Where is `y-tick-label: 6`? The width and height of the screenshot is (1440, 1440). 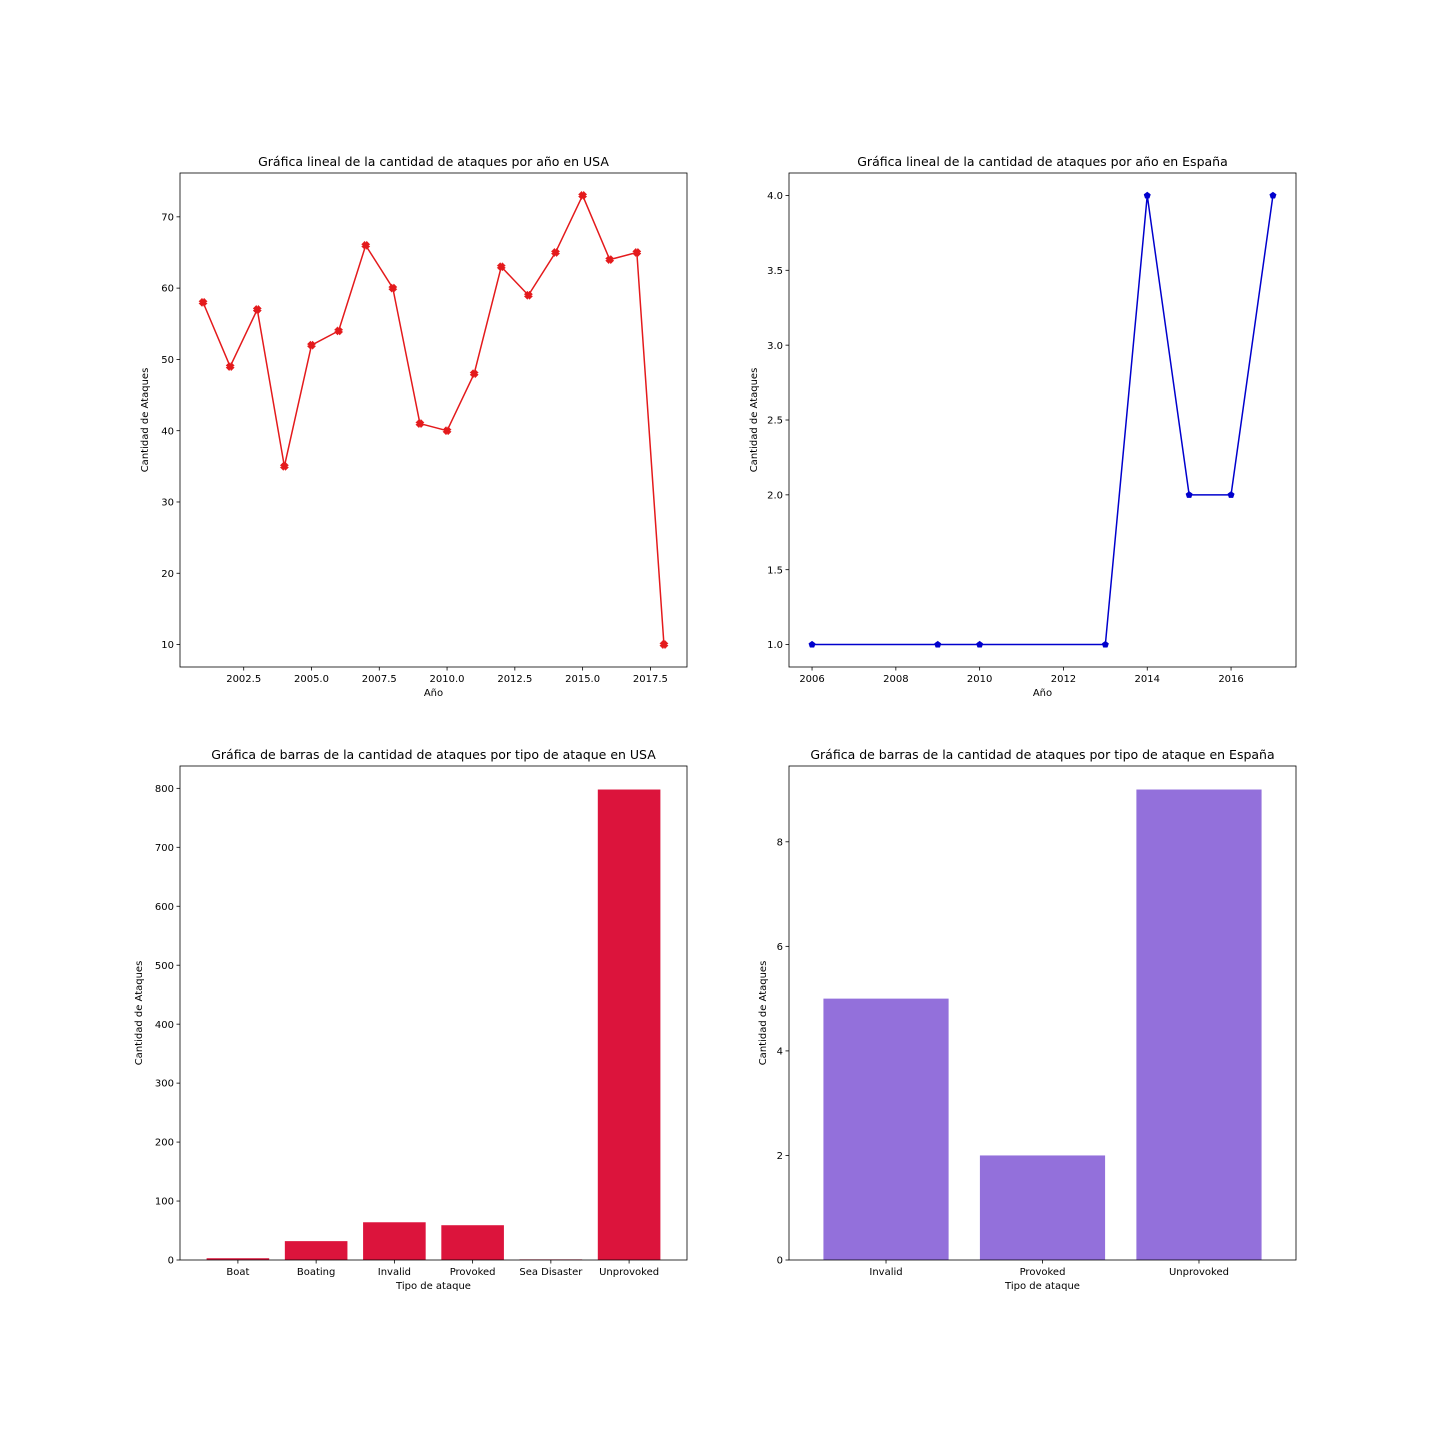 y-tick-label: 6 is located at coordinates (780, 947).